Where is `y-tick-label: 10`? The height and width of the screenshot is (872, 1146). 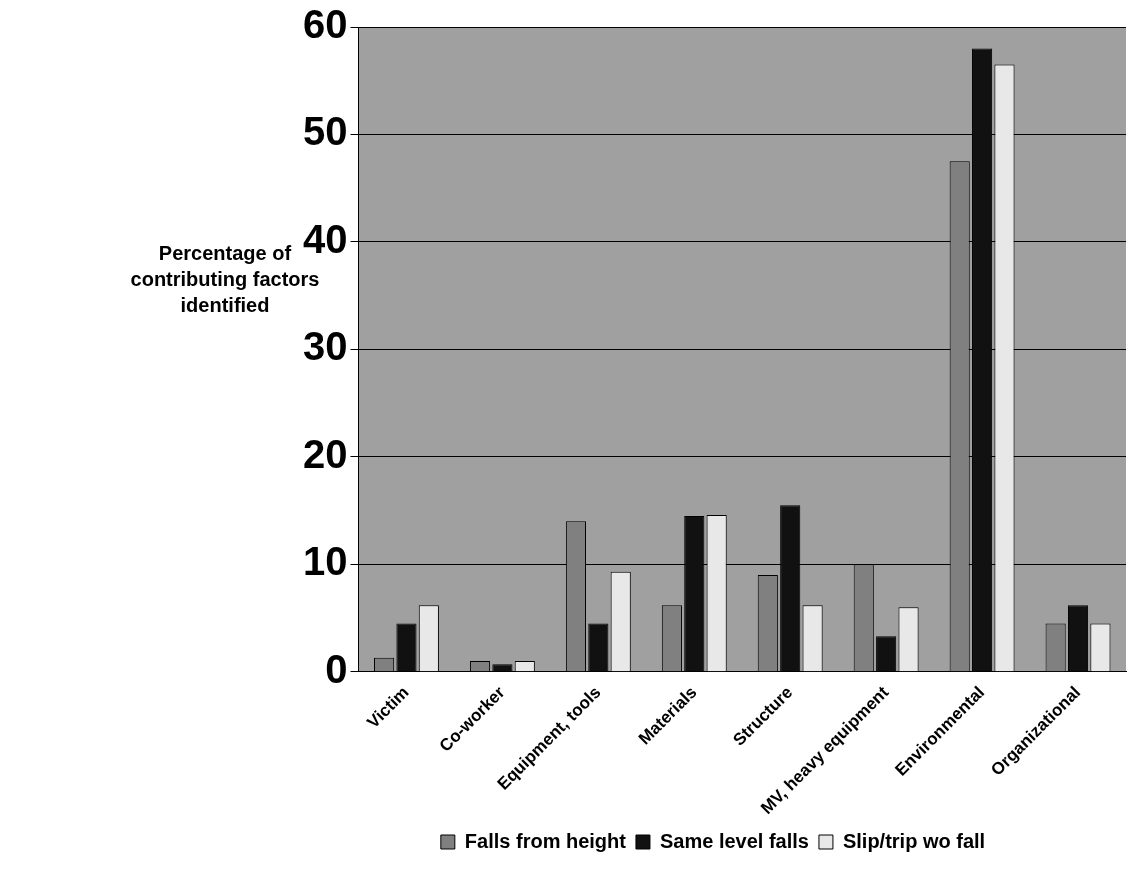
y-tick-label: 10 is located at coordinates (325, 561).